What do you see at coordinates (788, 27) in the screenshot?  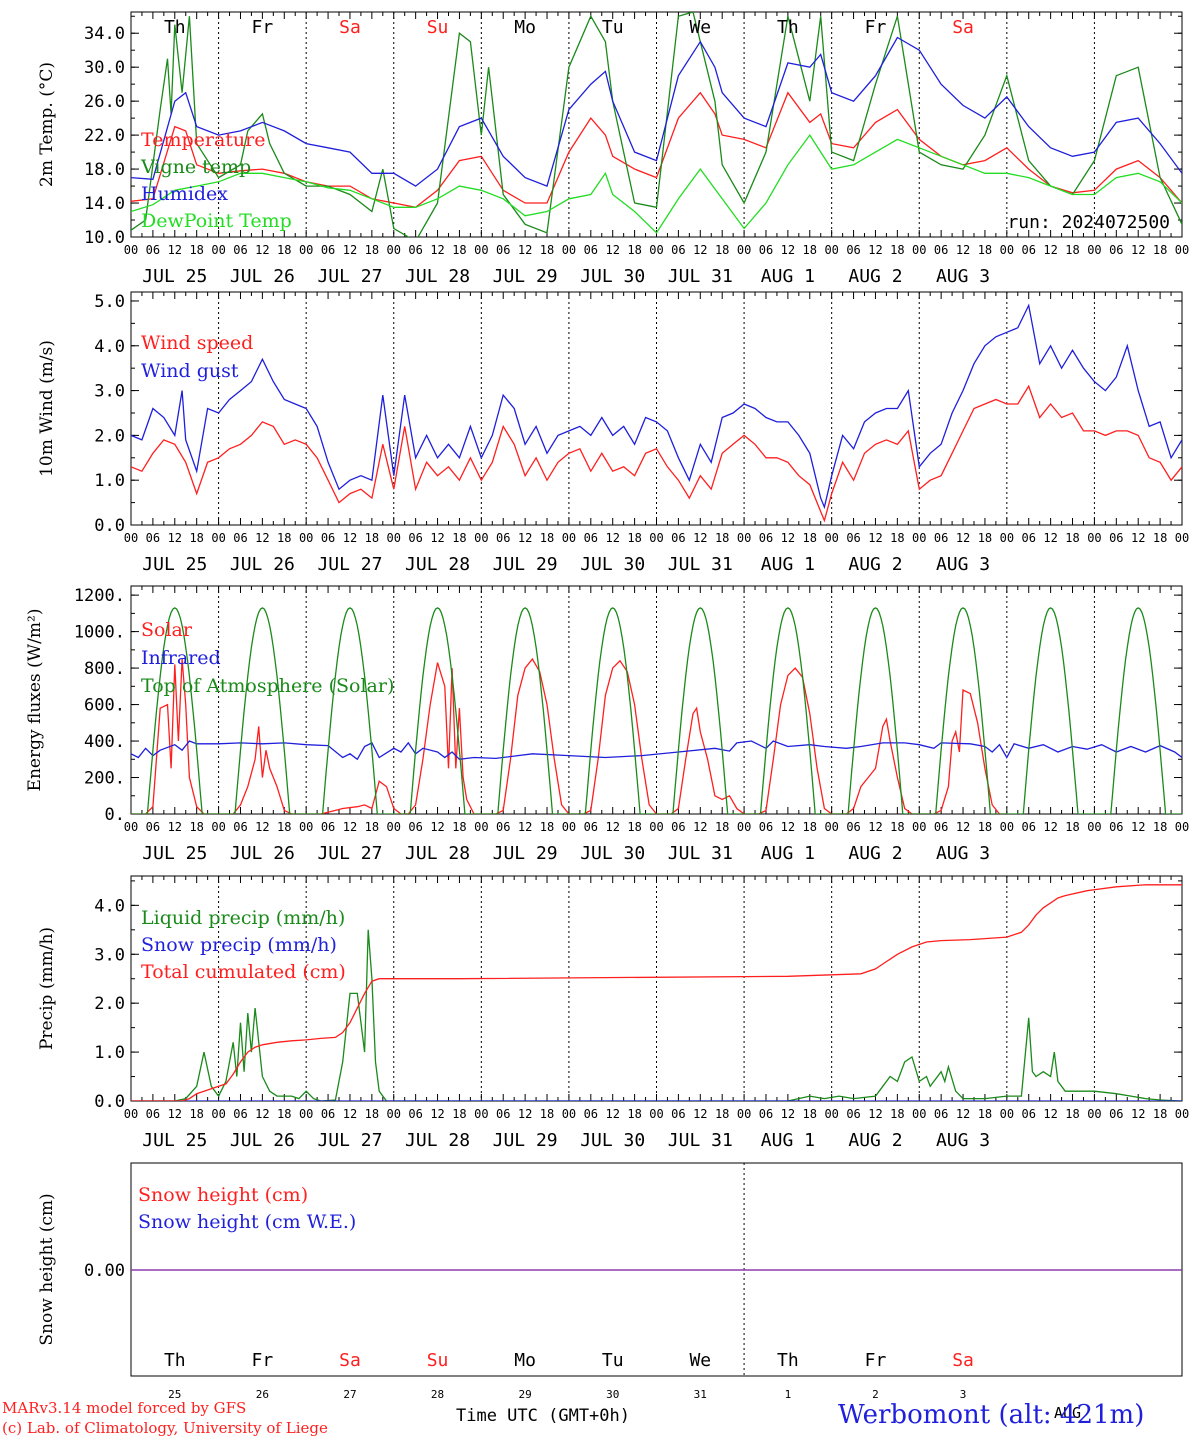 I see `weekday-label: Th` at bounding box center [788, 27].